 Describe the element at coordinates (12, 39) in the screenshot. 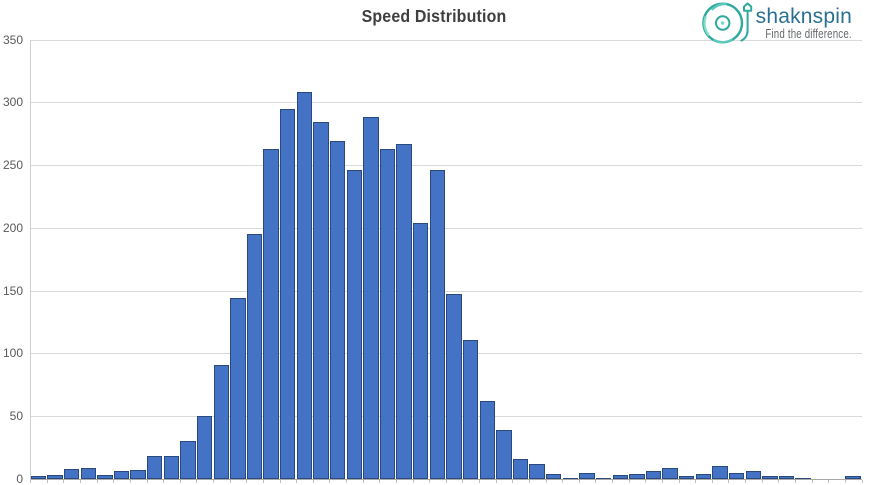

I see `y-axis-label: 350` at that location.